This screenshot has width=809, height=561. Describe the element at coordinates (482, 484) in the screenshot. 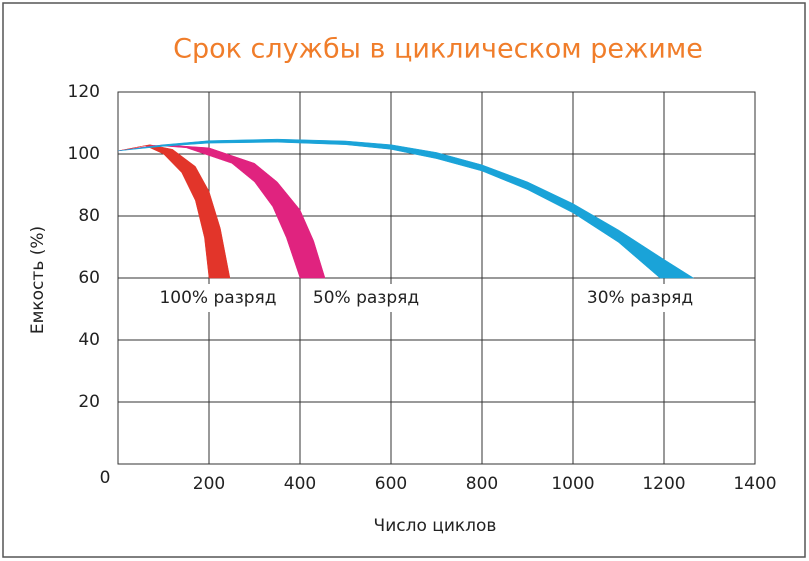

I see `x-tick-label: 800` at that location.